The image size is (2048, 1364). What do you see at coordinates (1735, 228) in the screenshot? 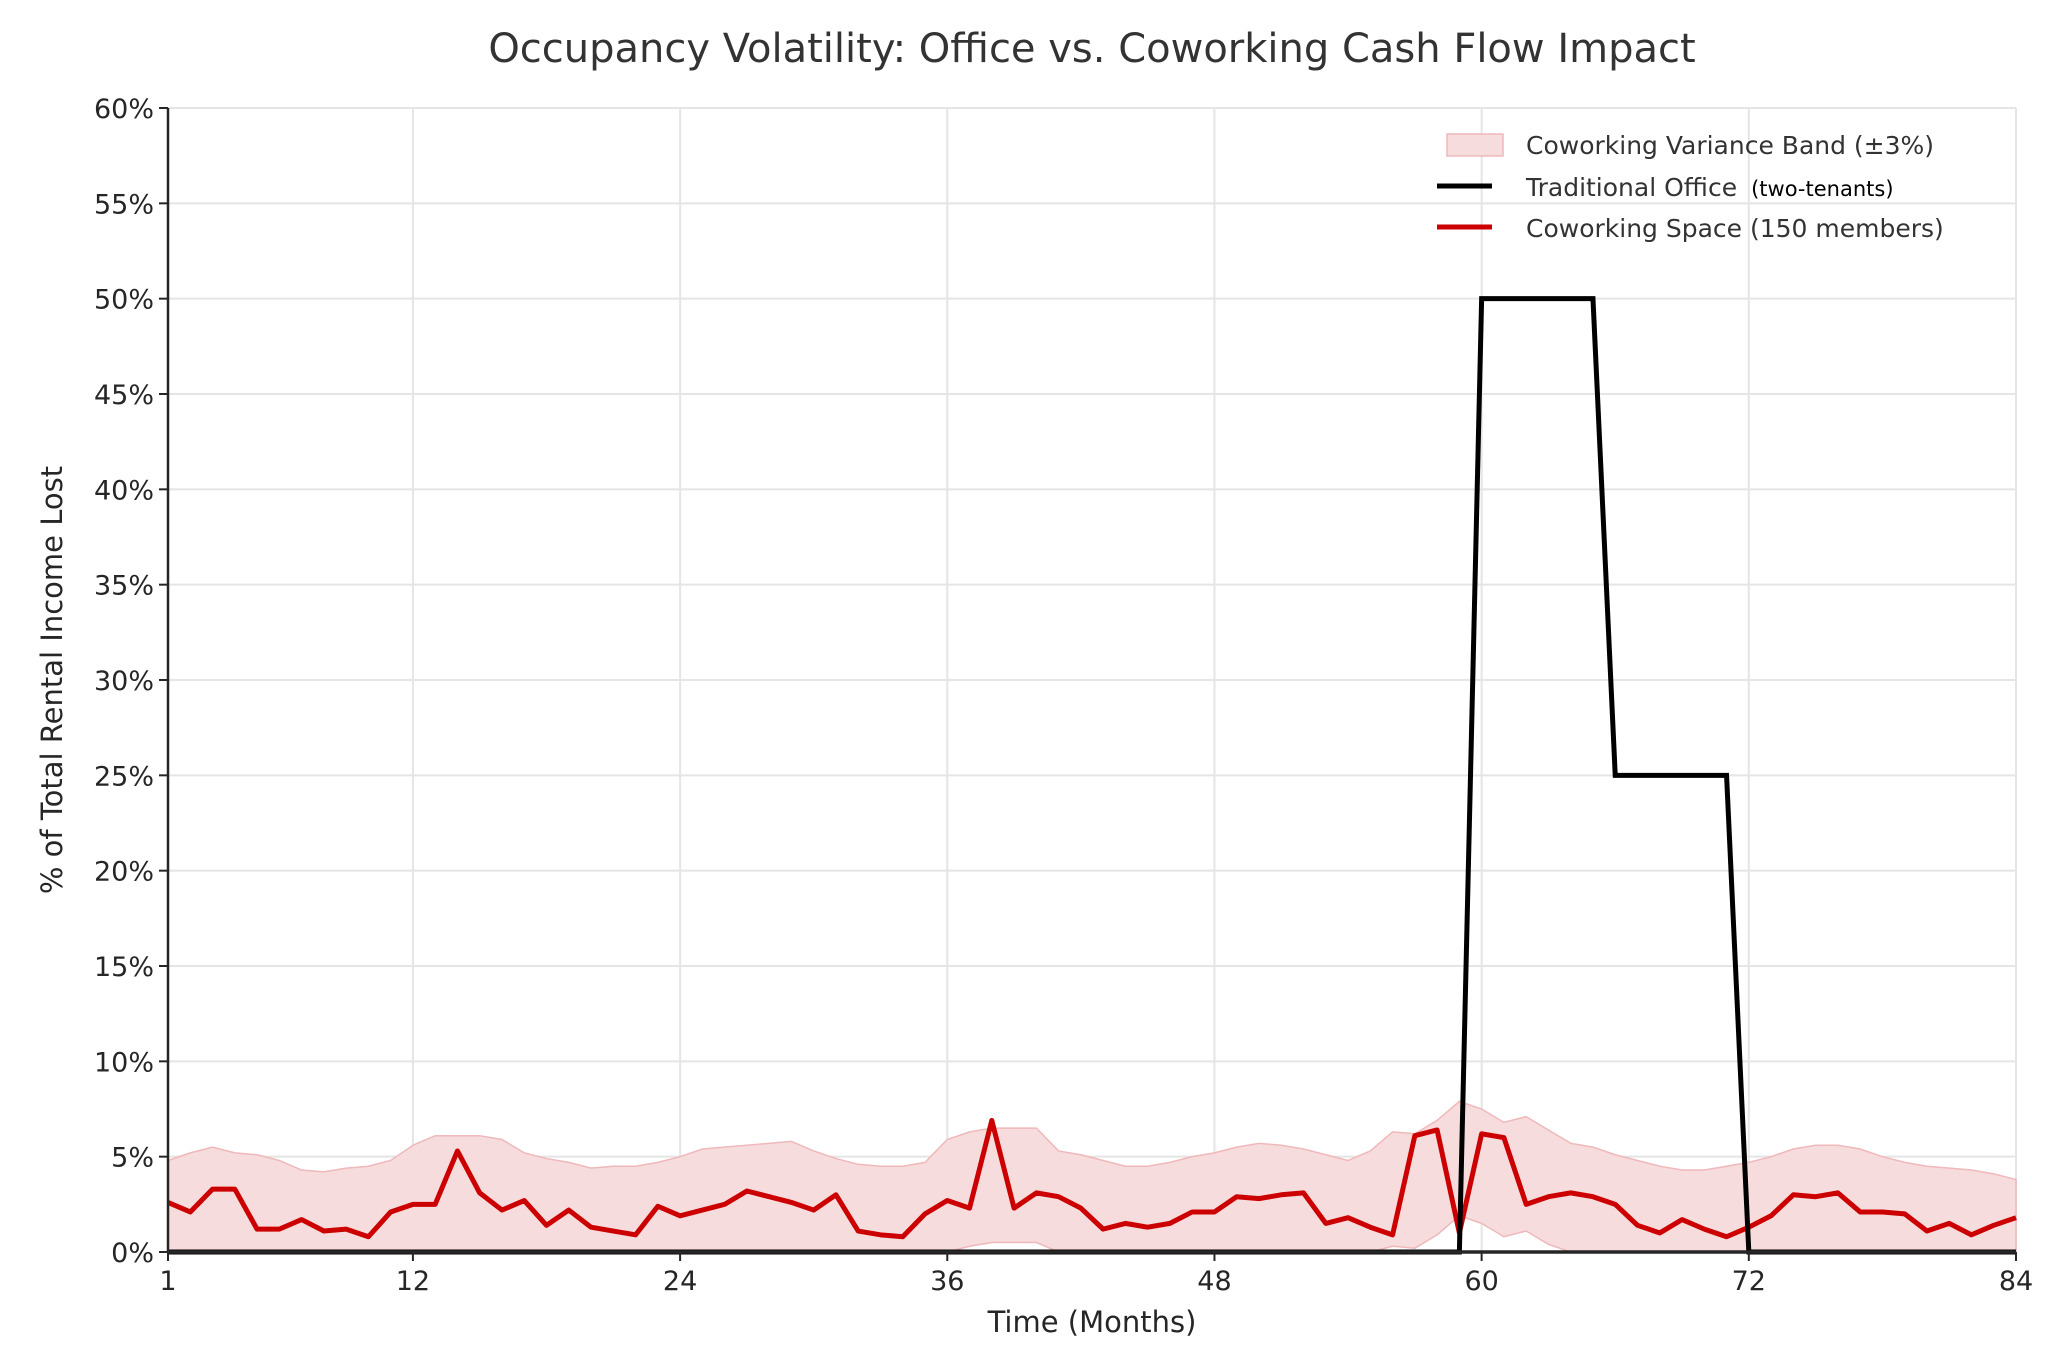
I see `legend-coworking-label: Coworking Space (150 members)` at bounding box center [1735, 228].